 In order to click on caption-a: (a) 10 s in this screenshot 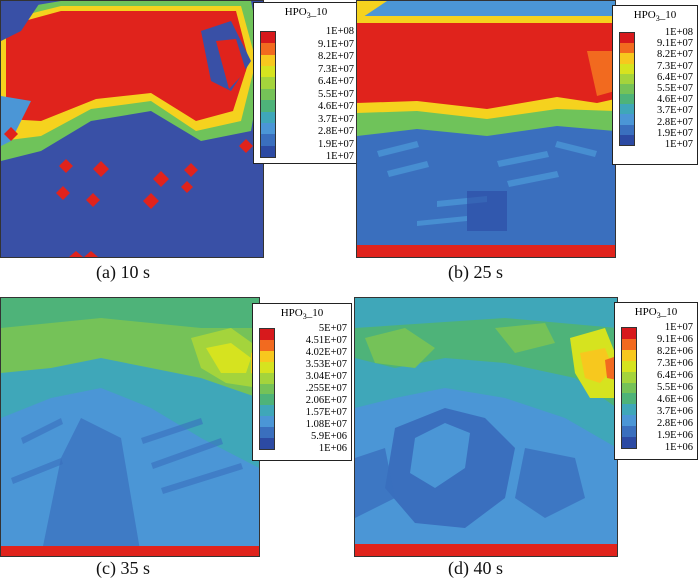, I will do `click(123, 272)`.